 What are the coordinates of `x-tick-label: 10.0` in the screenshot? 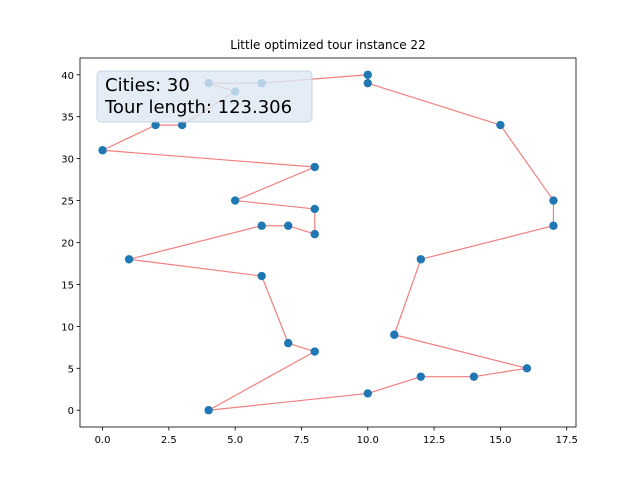 It's located at (368, 440).